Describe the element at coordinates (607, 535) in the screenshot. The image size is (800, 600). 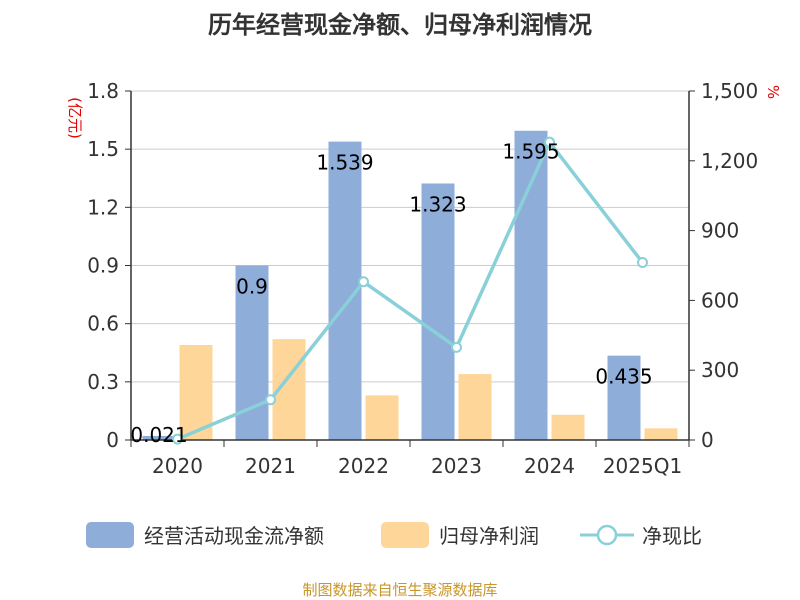
I see `legend-marker-ratio` at that location.